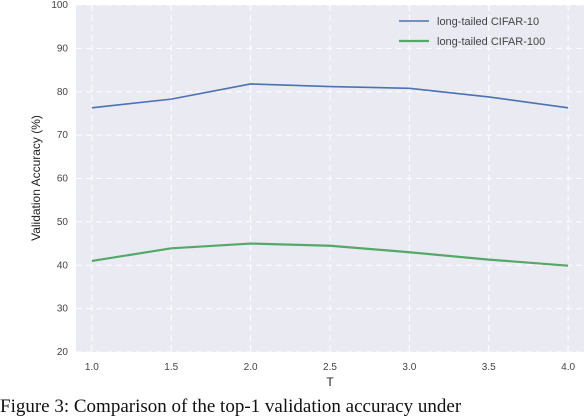 The image size is (584, 418). What do you see at coordinates (63, 135) in the screenshot?
I see `y-tick-label: 70` at bounding box center [63, 135].